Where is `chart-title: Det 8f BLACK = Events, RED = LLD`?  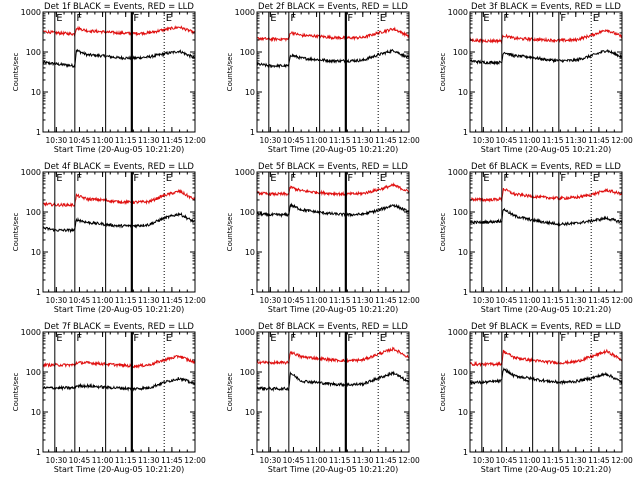 chart-title: Det 8f BLACK = Events, RED = LLD is located at coordinates (333, 327).